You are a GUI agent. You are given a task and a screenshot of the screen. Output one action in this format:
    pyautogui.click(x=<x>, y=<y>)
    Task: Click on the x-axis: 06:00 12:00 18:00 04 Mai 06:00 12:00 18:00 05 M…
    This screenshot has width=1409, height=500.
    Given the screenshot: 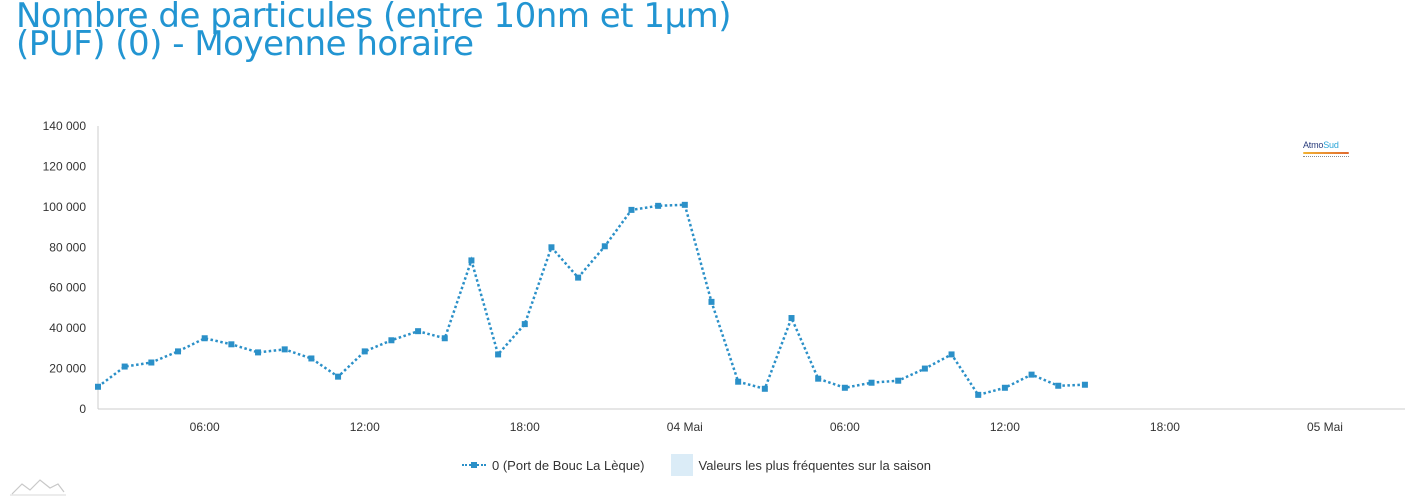 What is the action you would take?
    pyautogui.click(x=751, y=421)
    